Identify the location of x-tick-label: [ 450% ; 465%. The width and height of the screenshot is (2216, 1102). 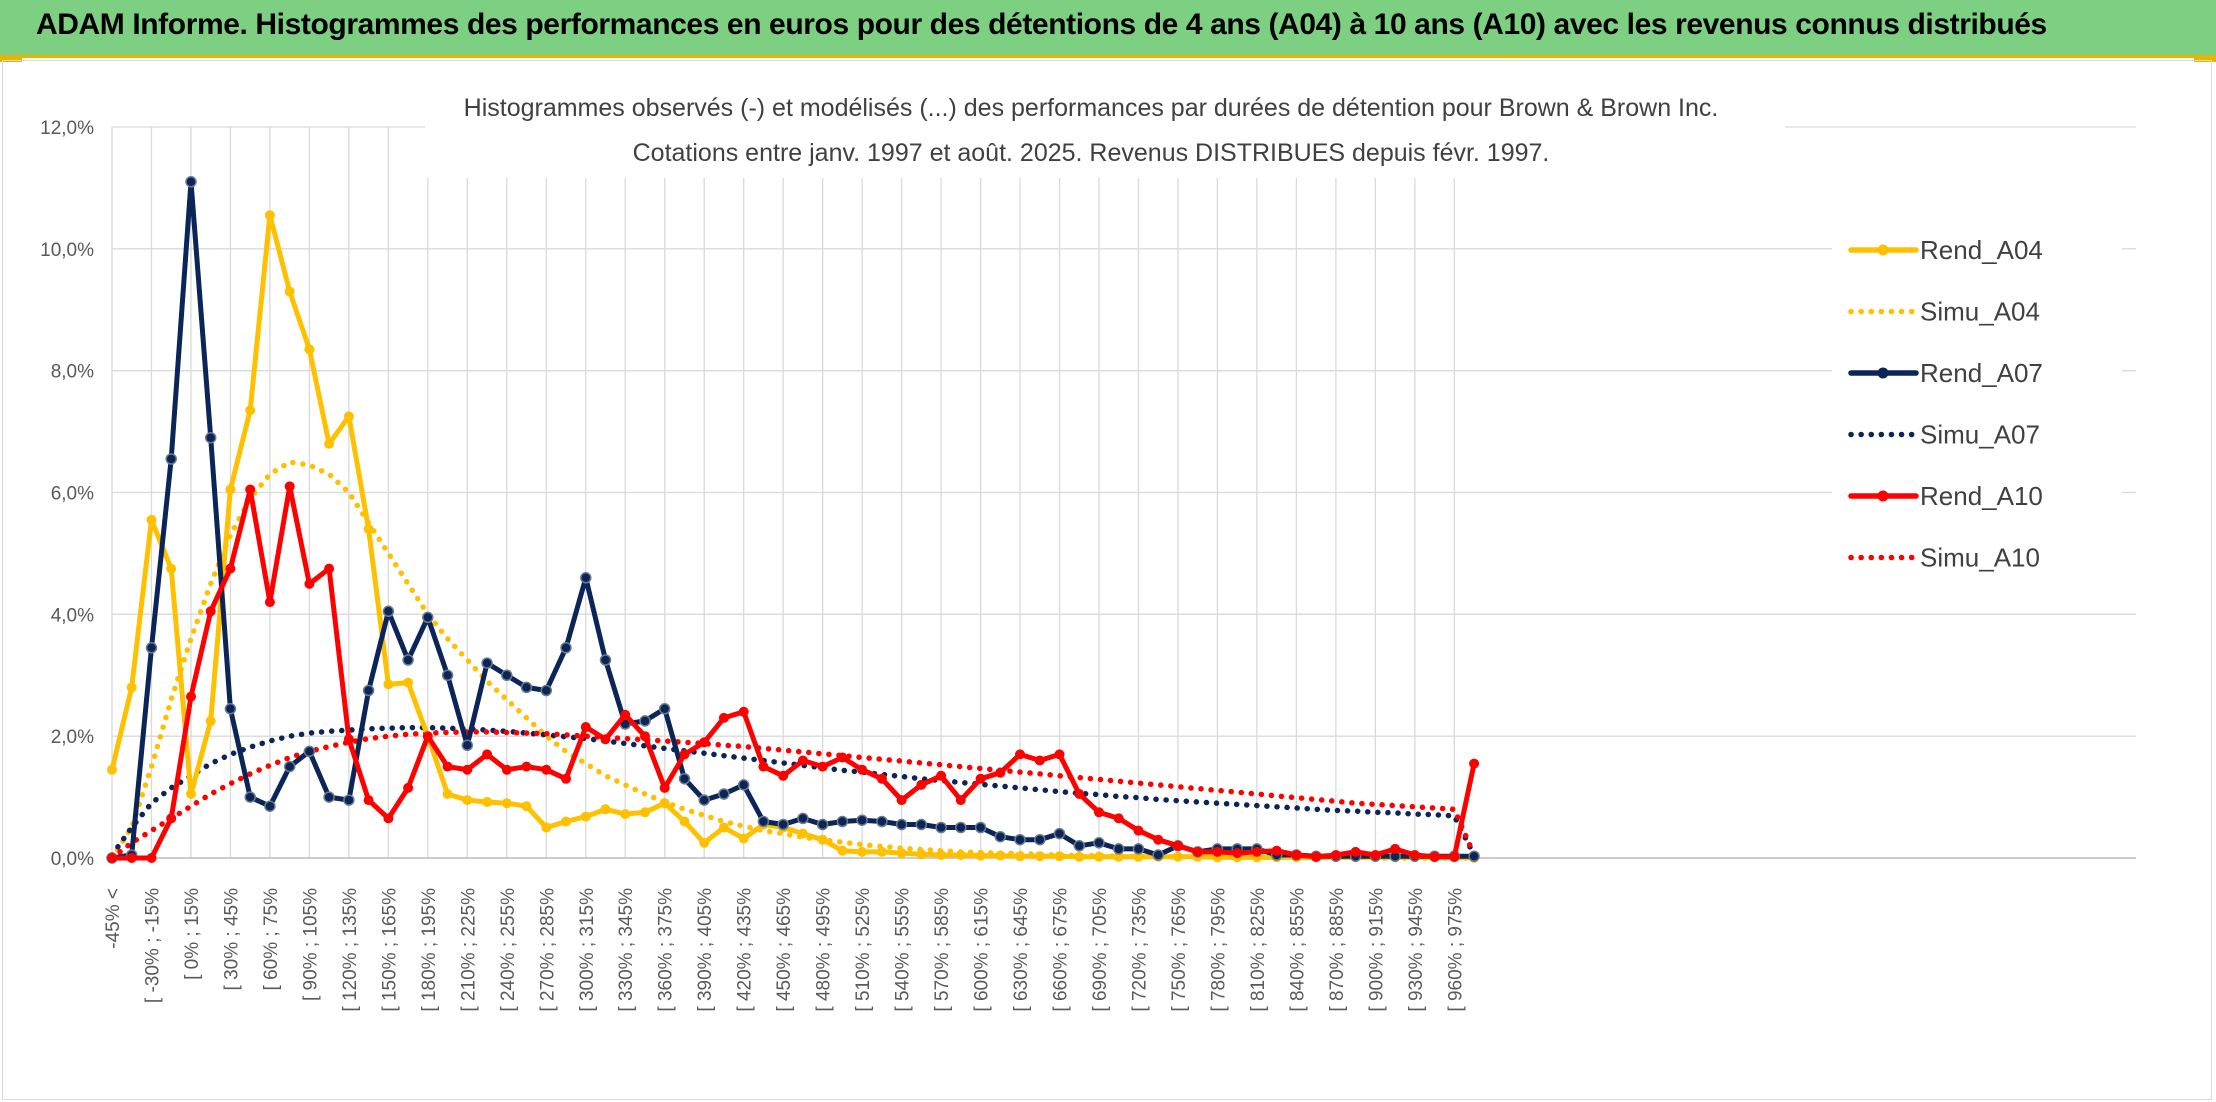
(784, 950).